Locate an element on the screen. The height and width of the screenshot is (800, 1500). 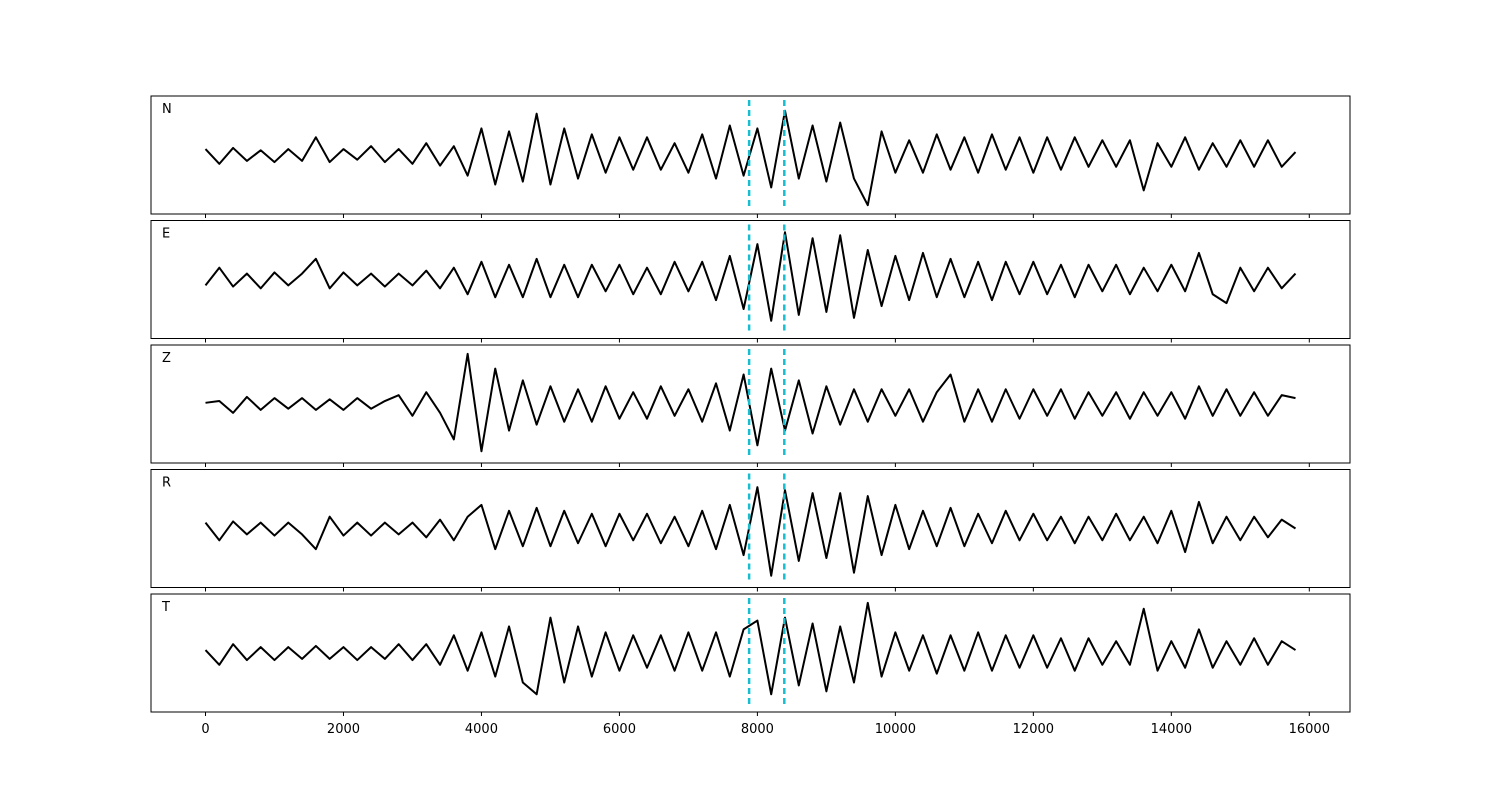
x-tick-label: 16000 is located at coordinates (1309, 729).